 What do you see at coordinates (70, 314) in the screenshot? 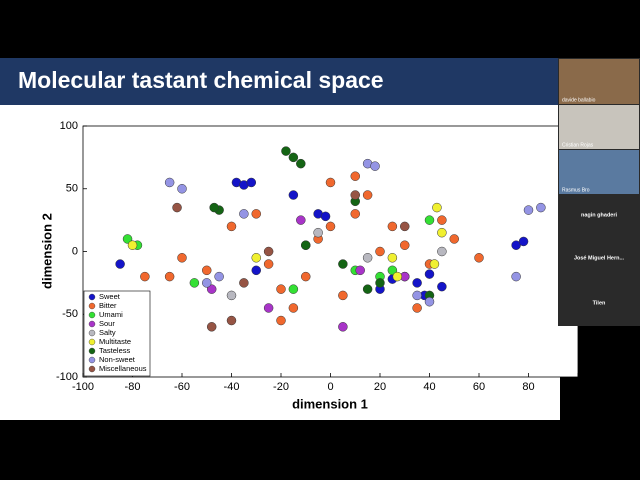
I see `y-tick-label: -50` at bounding box center [70, 314].